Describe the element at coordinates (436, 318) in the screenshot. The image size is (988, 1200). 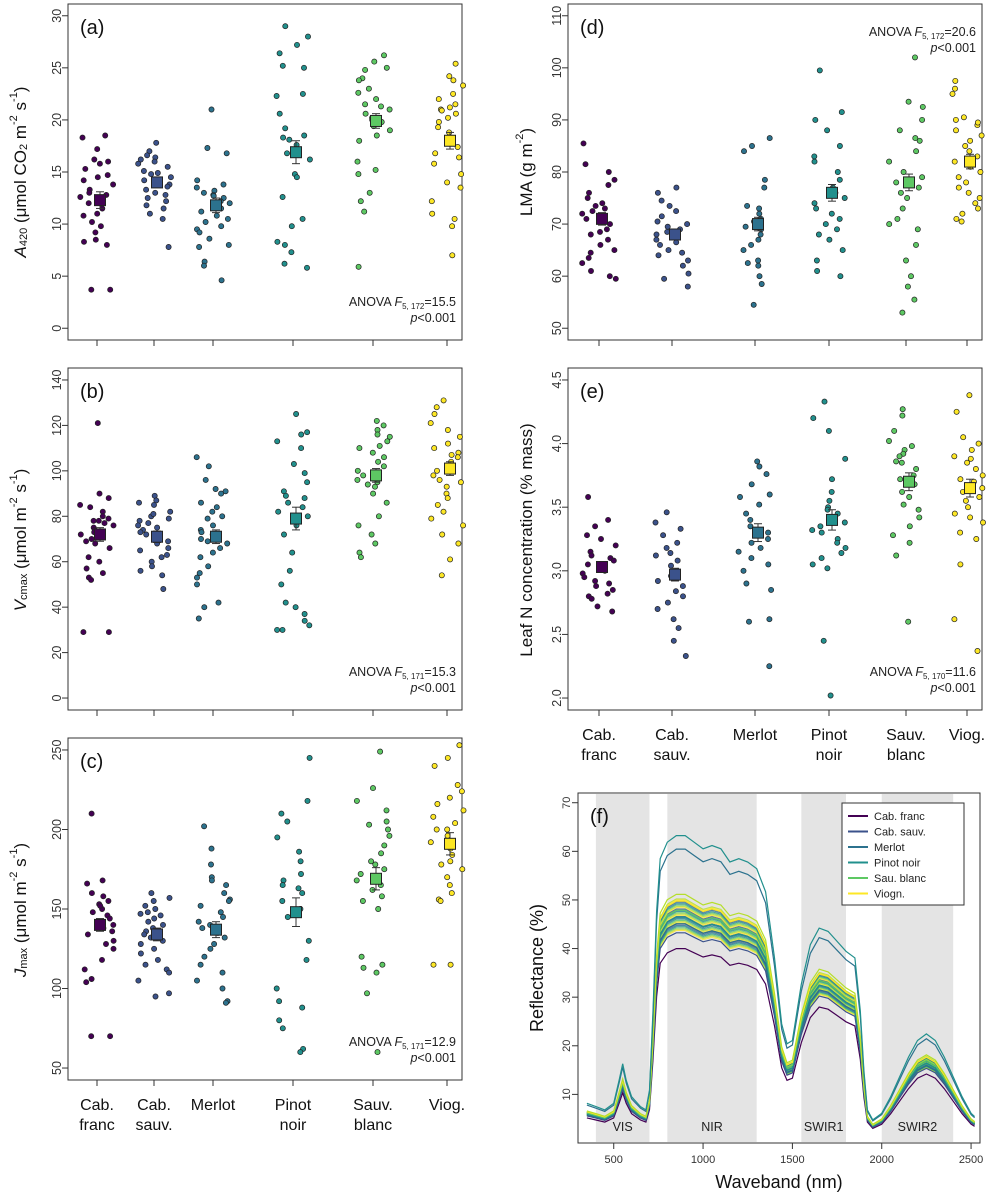
I see `anova-p-value: <0.001` at that location.